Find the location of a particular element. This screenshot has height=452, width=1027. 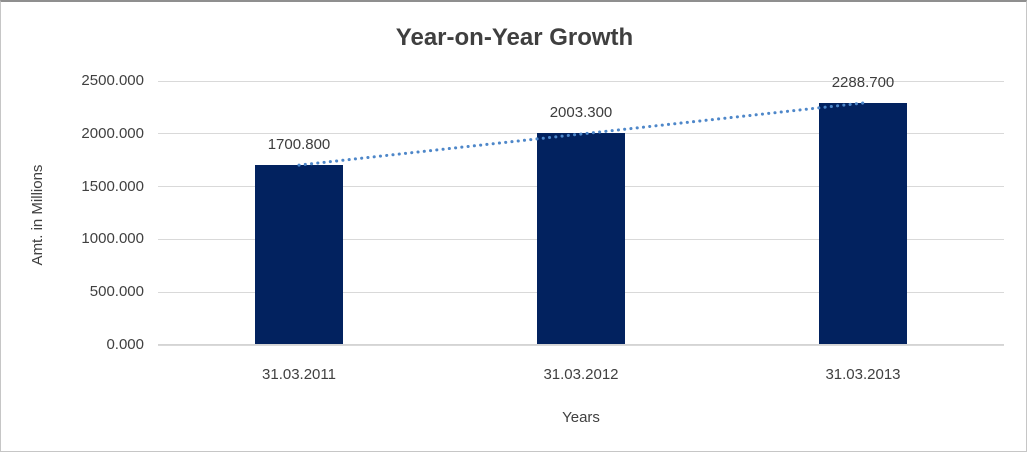

x-tick-label: 31.03.2011 is located at coordinates (299, 374).